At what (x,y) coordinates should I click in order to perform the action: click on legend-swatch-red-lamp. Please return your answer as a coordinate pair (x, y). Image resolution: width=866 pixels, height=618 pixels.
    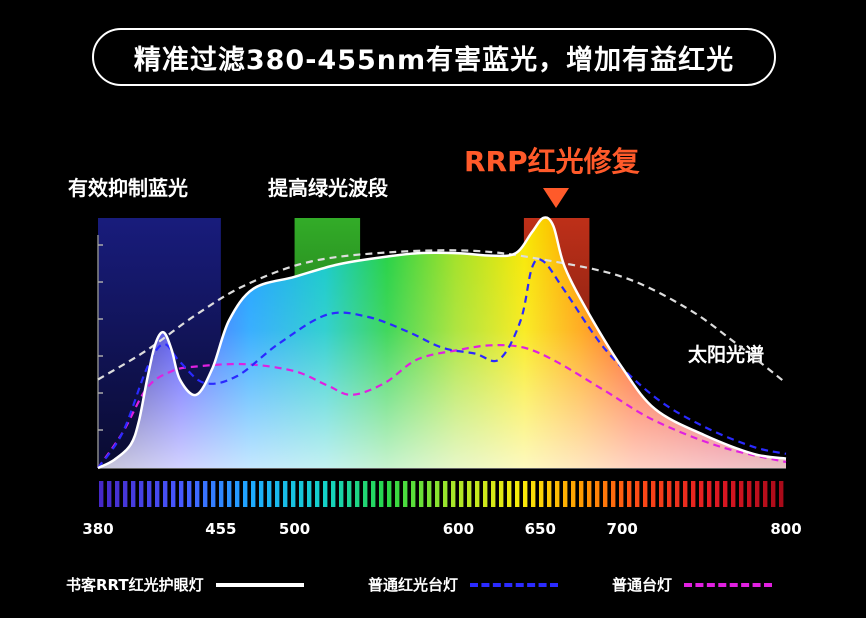
    Looking at the image, I should click on (514, 584).